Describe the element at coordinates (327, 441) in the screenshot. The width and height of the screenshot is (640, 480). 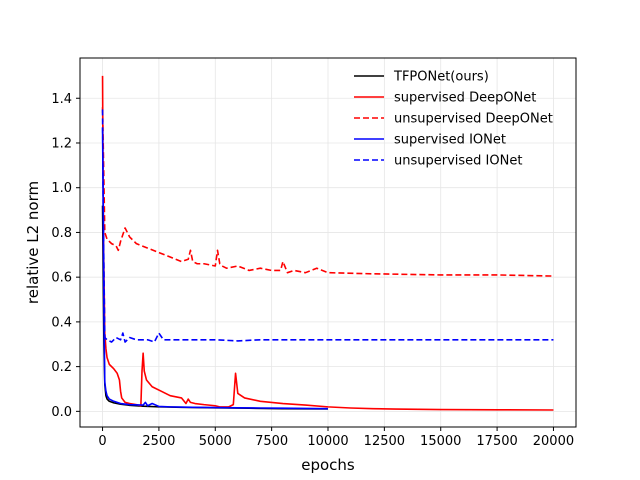
I see `x-tick-label: 10000` at that location.